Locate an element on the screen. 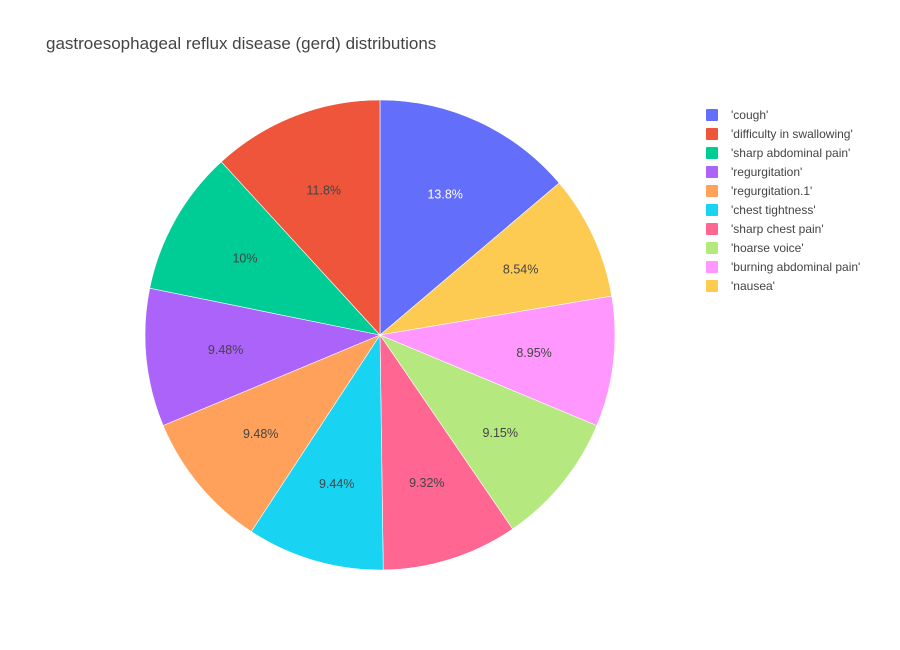 The image size is (900, 650). legend-item-8: 'burning abdominal pain' is located at coordinates (783, 266).